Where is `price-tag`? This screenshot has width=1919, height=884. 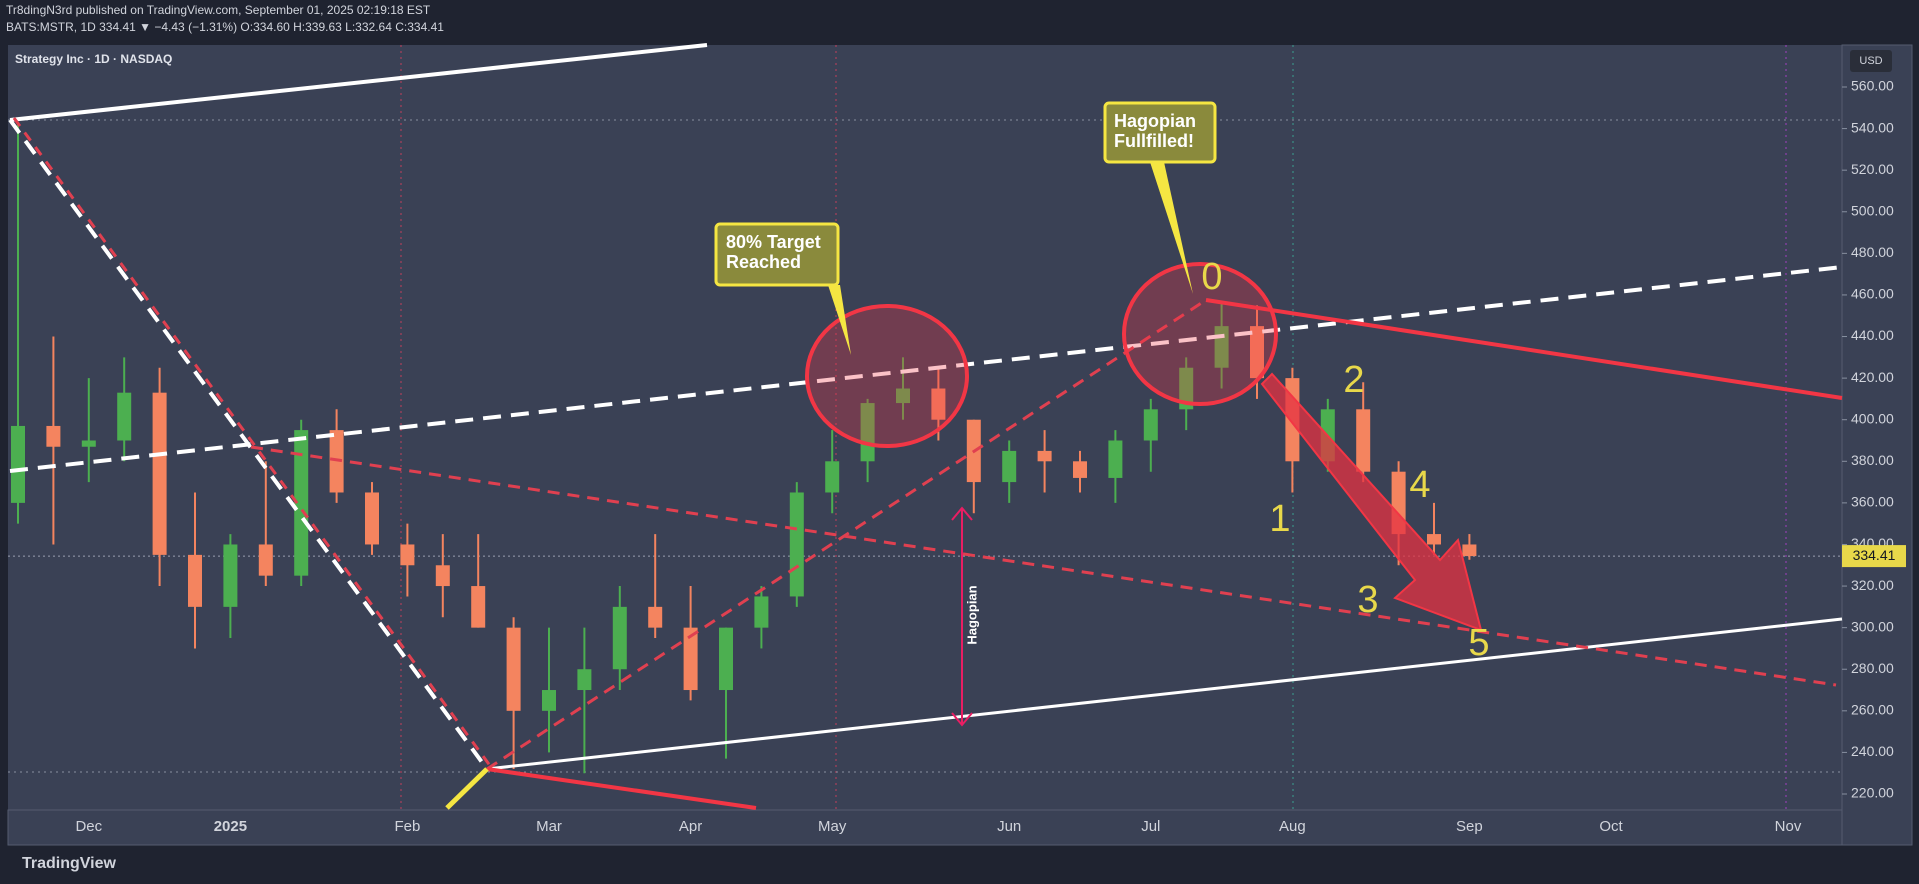 price-tag is located at coordinates (1874, 556).